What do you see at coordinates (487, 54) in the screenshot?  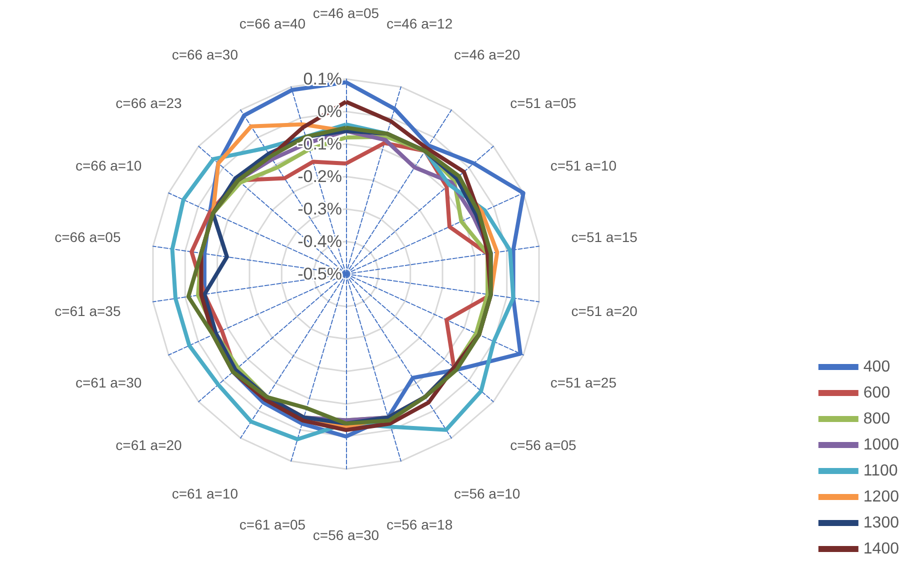 I see `spoke-label: c=46 a=20` at bounding box center [487, 54].